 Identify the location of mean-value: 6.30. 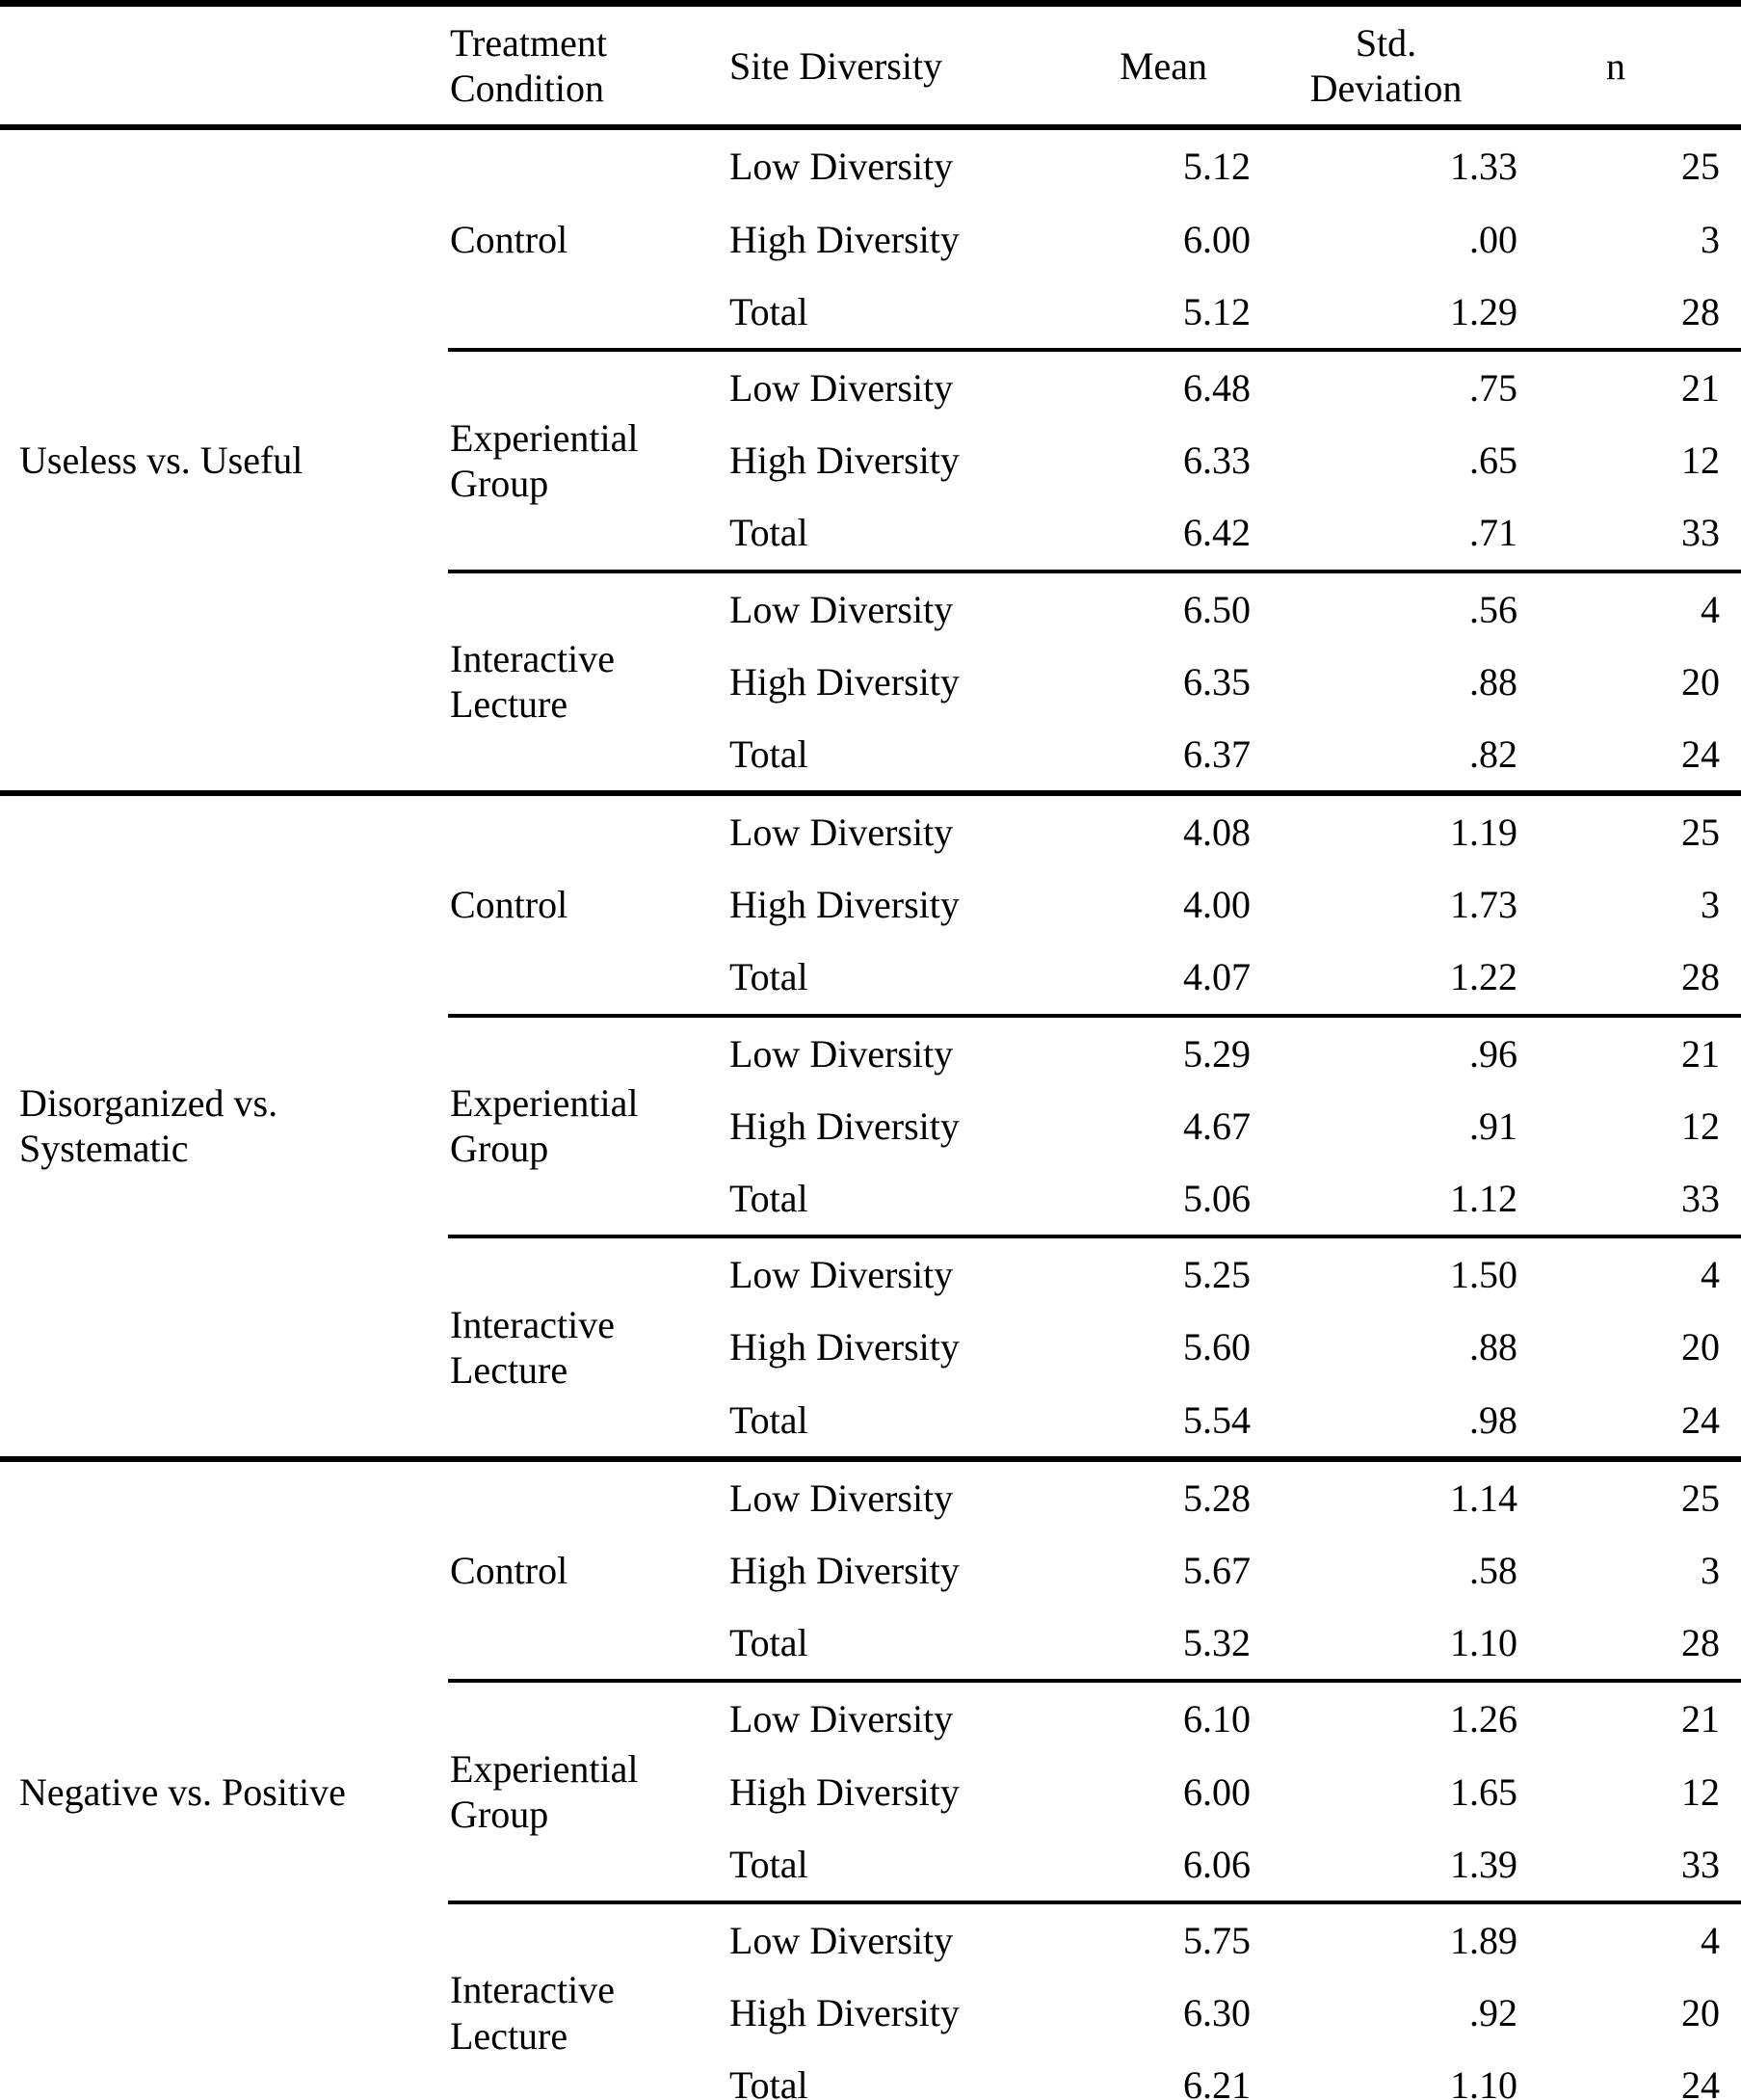
(1217, 2013).